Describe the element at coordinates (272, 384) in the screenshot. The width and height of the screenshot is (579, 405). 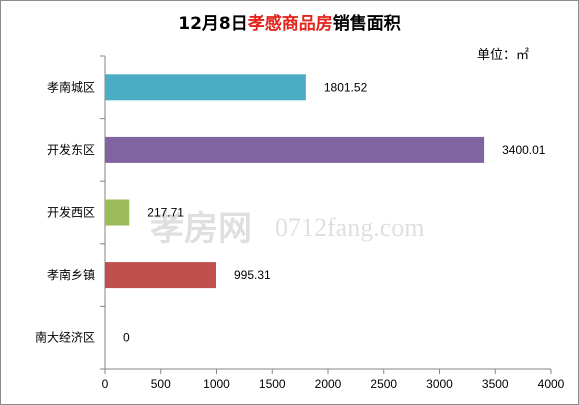
I see `x-tick-label: 1500` at that location.